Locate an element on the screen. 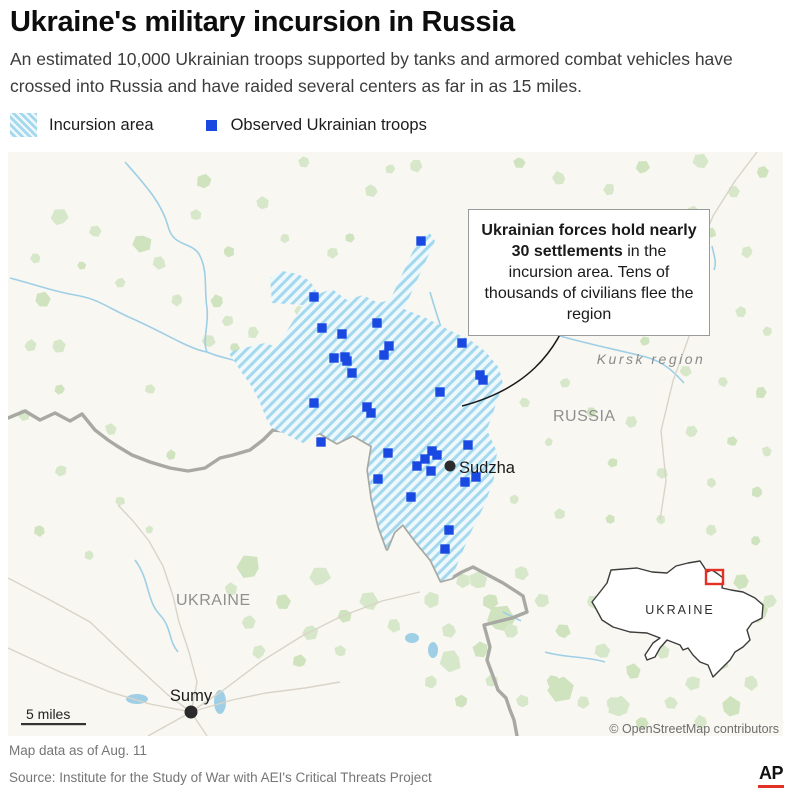  scale-bar: 5 miles is located at coordinates (53, 716).